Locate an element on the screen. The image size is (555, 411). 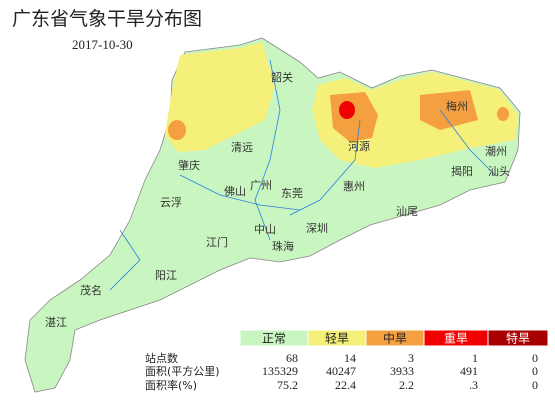
cell: 491 is located at coordinates (469, 371).